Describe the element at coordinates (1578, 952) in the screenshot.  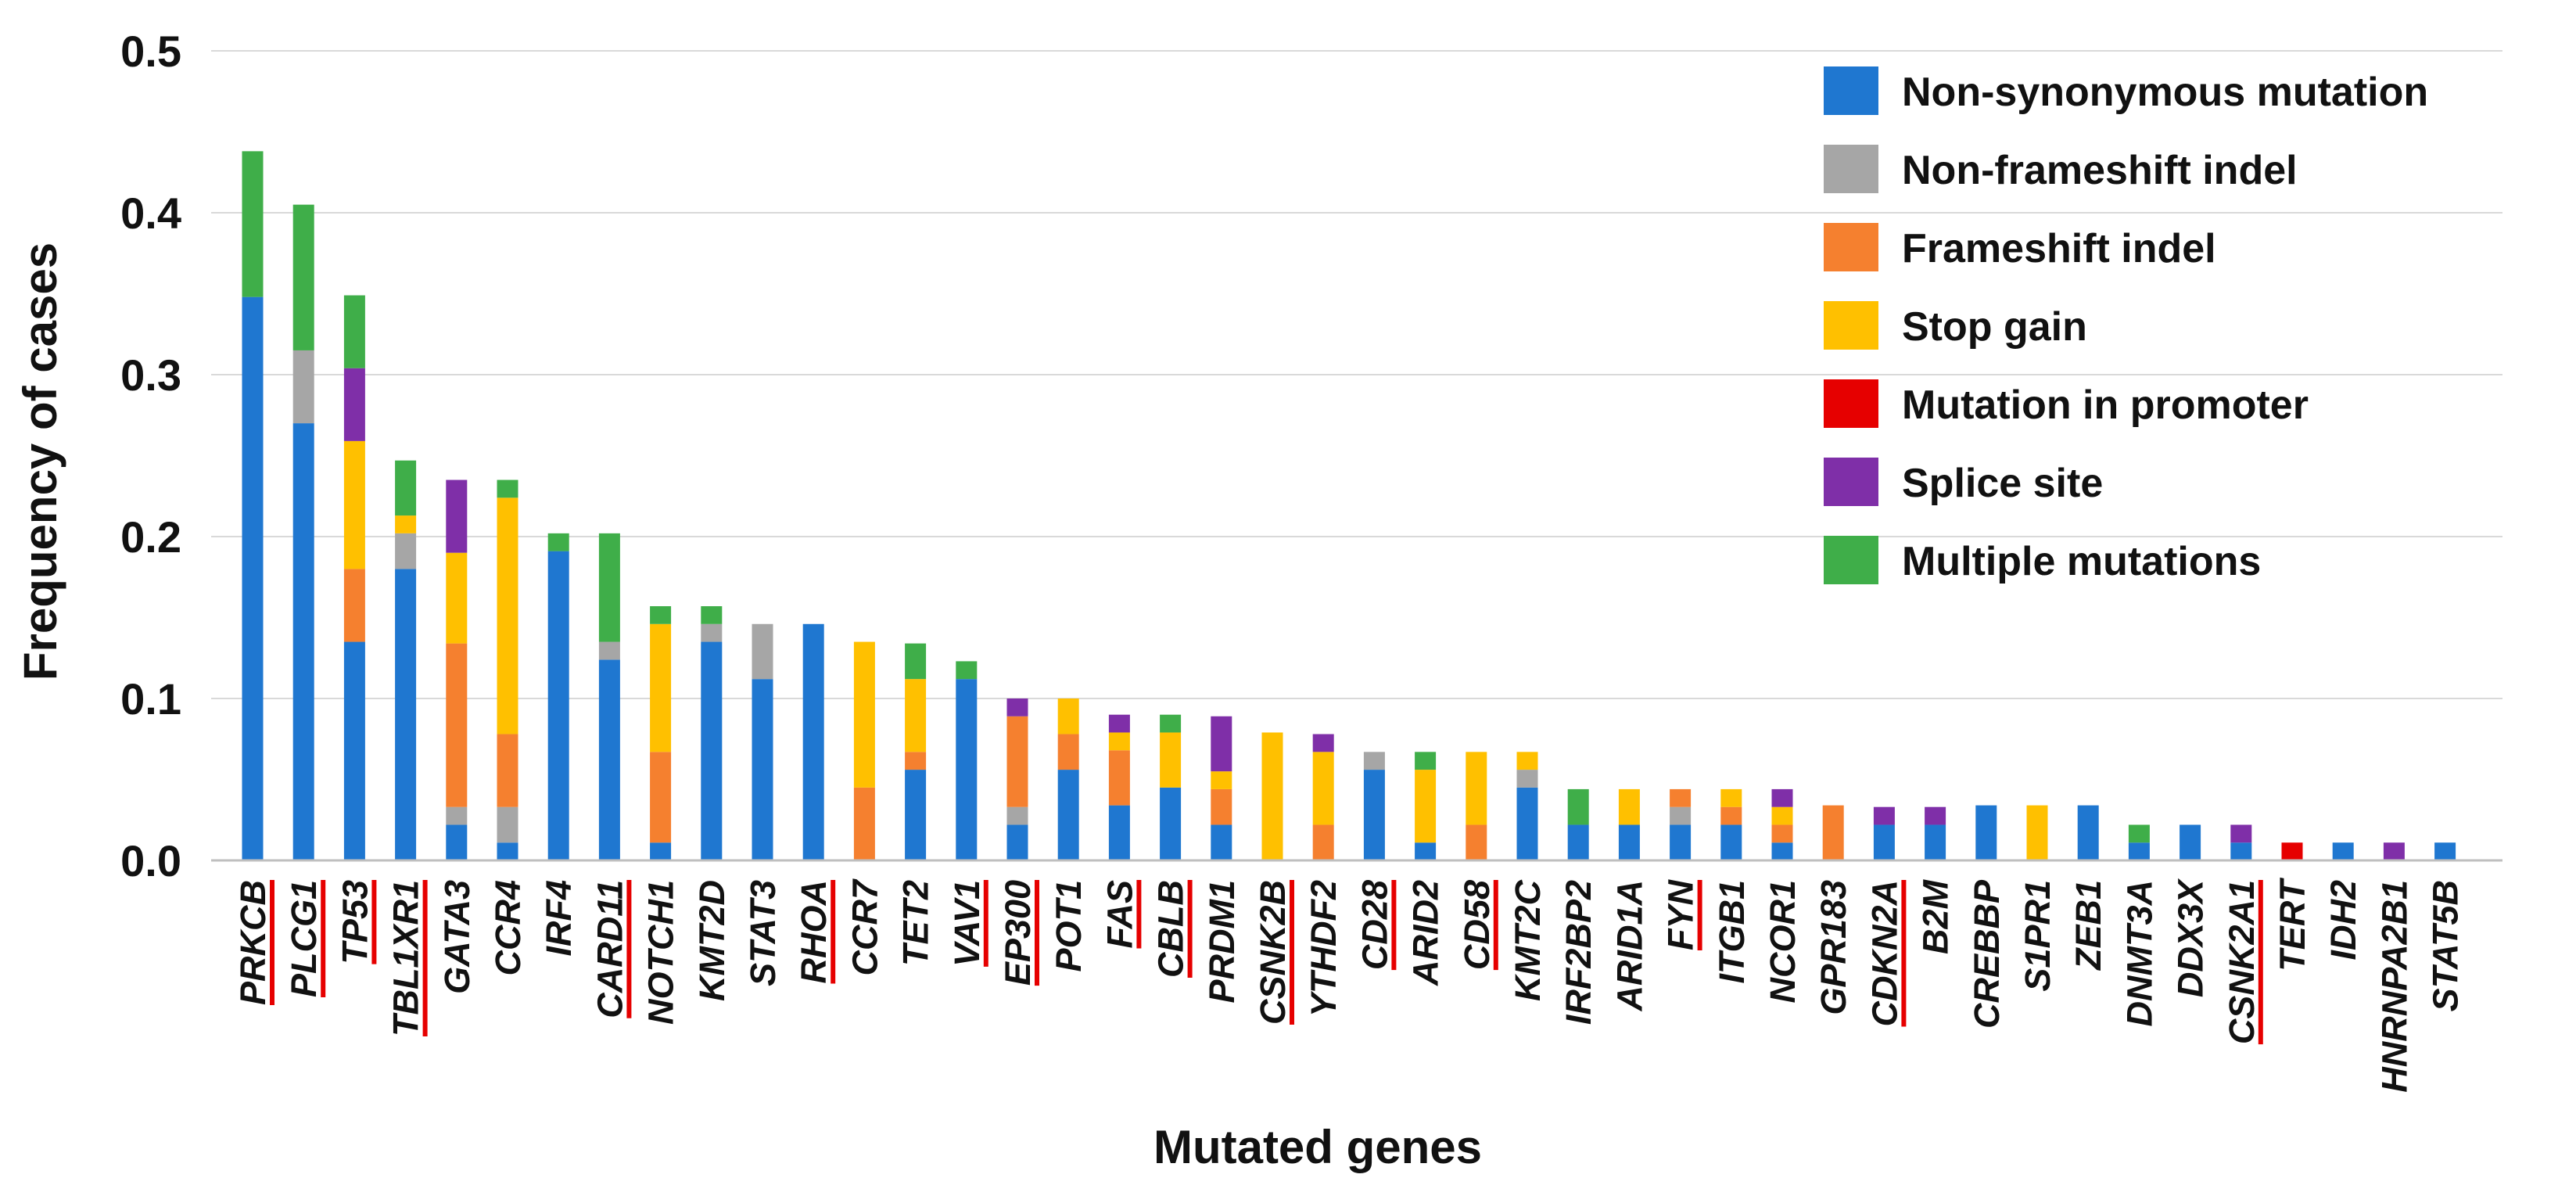
I see `x-tick-label: IRF2BP2` at that location.